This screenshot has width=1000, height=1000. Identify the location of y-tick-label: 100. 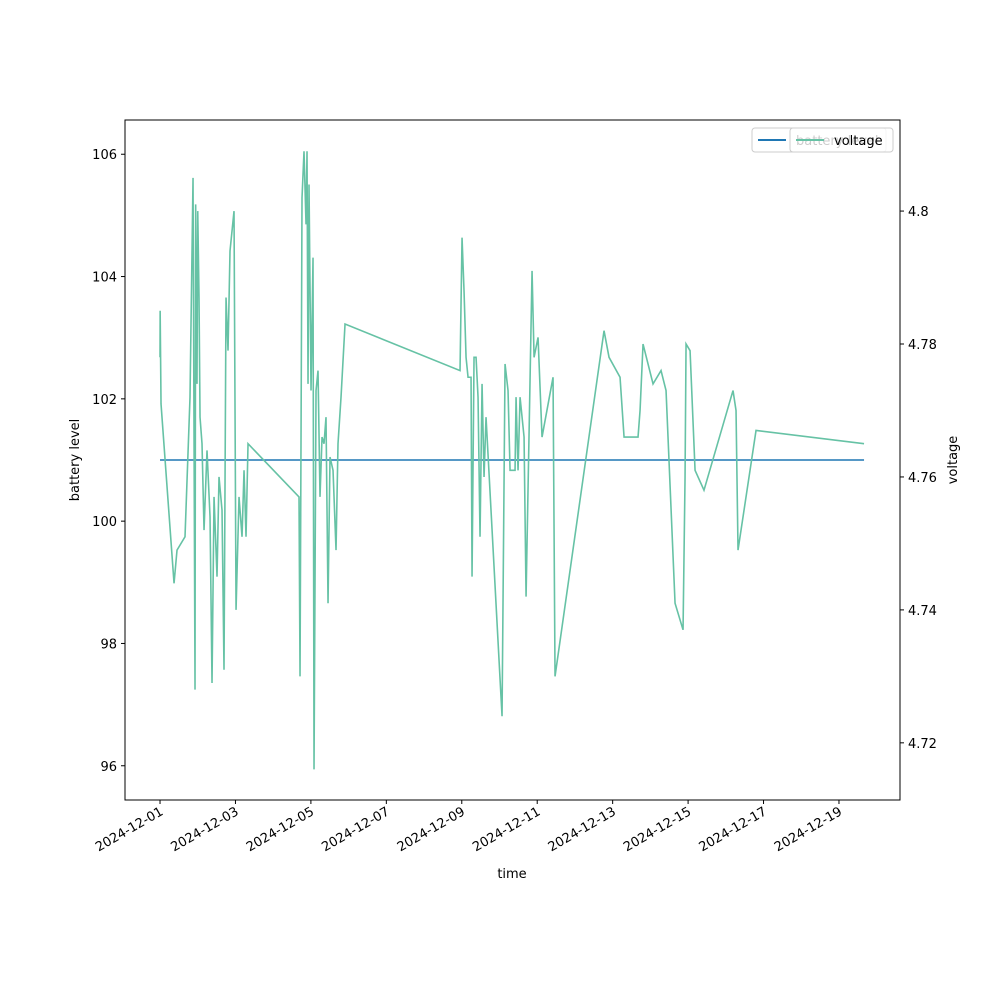
(104, 522).